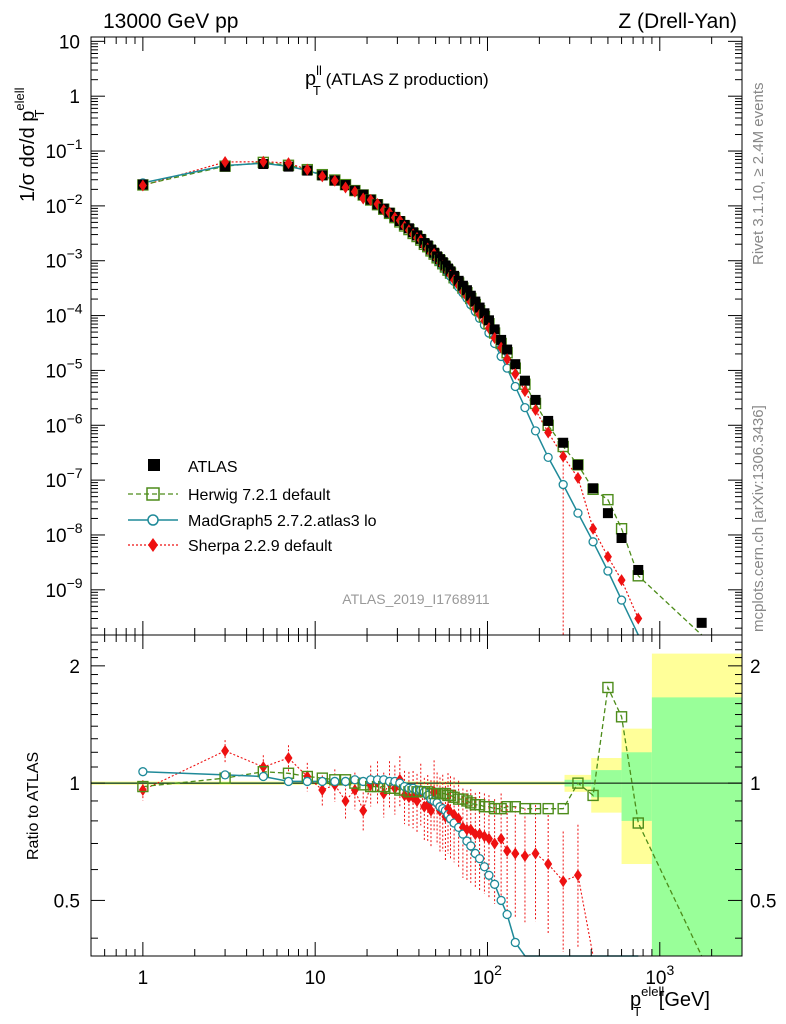 The image size is (786, 1024). I want to click on xlabel-sub: T, so click(637, 1011).